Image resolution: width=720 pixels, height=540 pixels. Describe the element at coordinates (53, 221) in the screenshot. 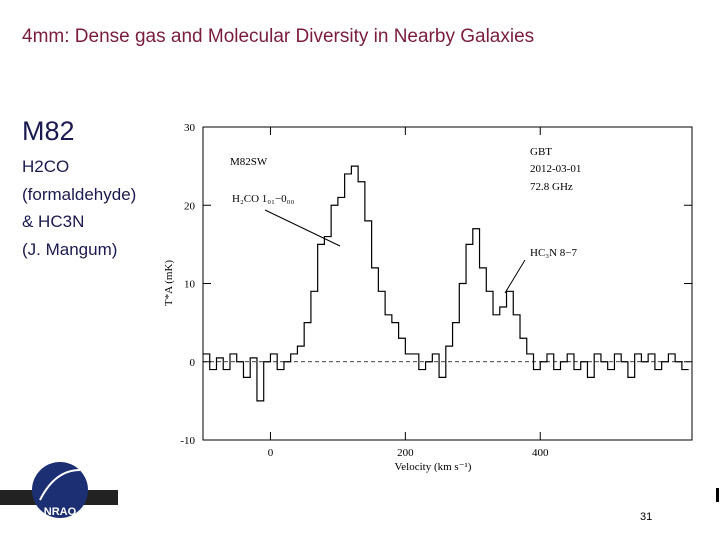

I see `note: & HC3N` at that location.